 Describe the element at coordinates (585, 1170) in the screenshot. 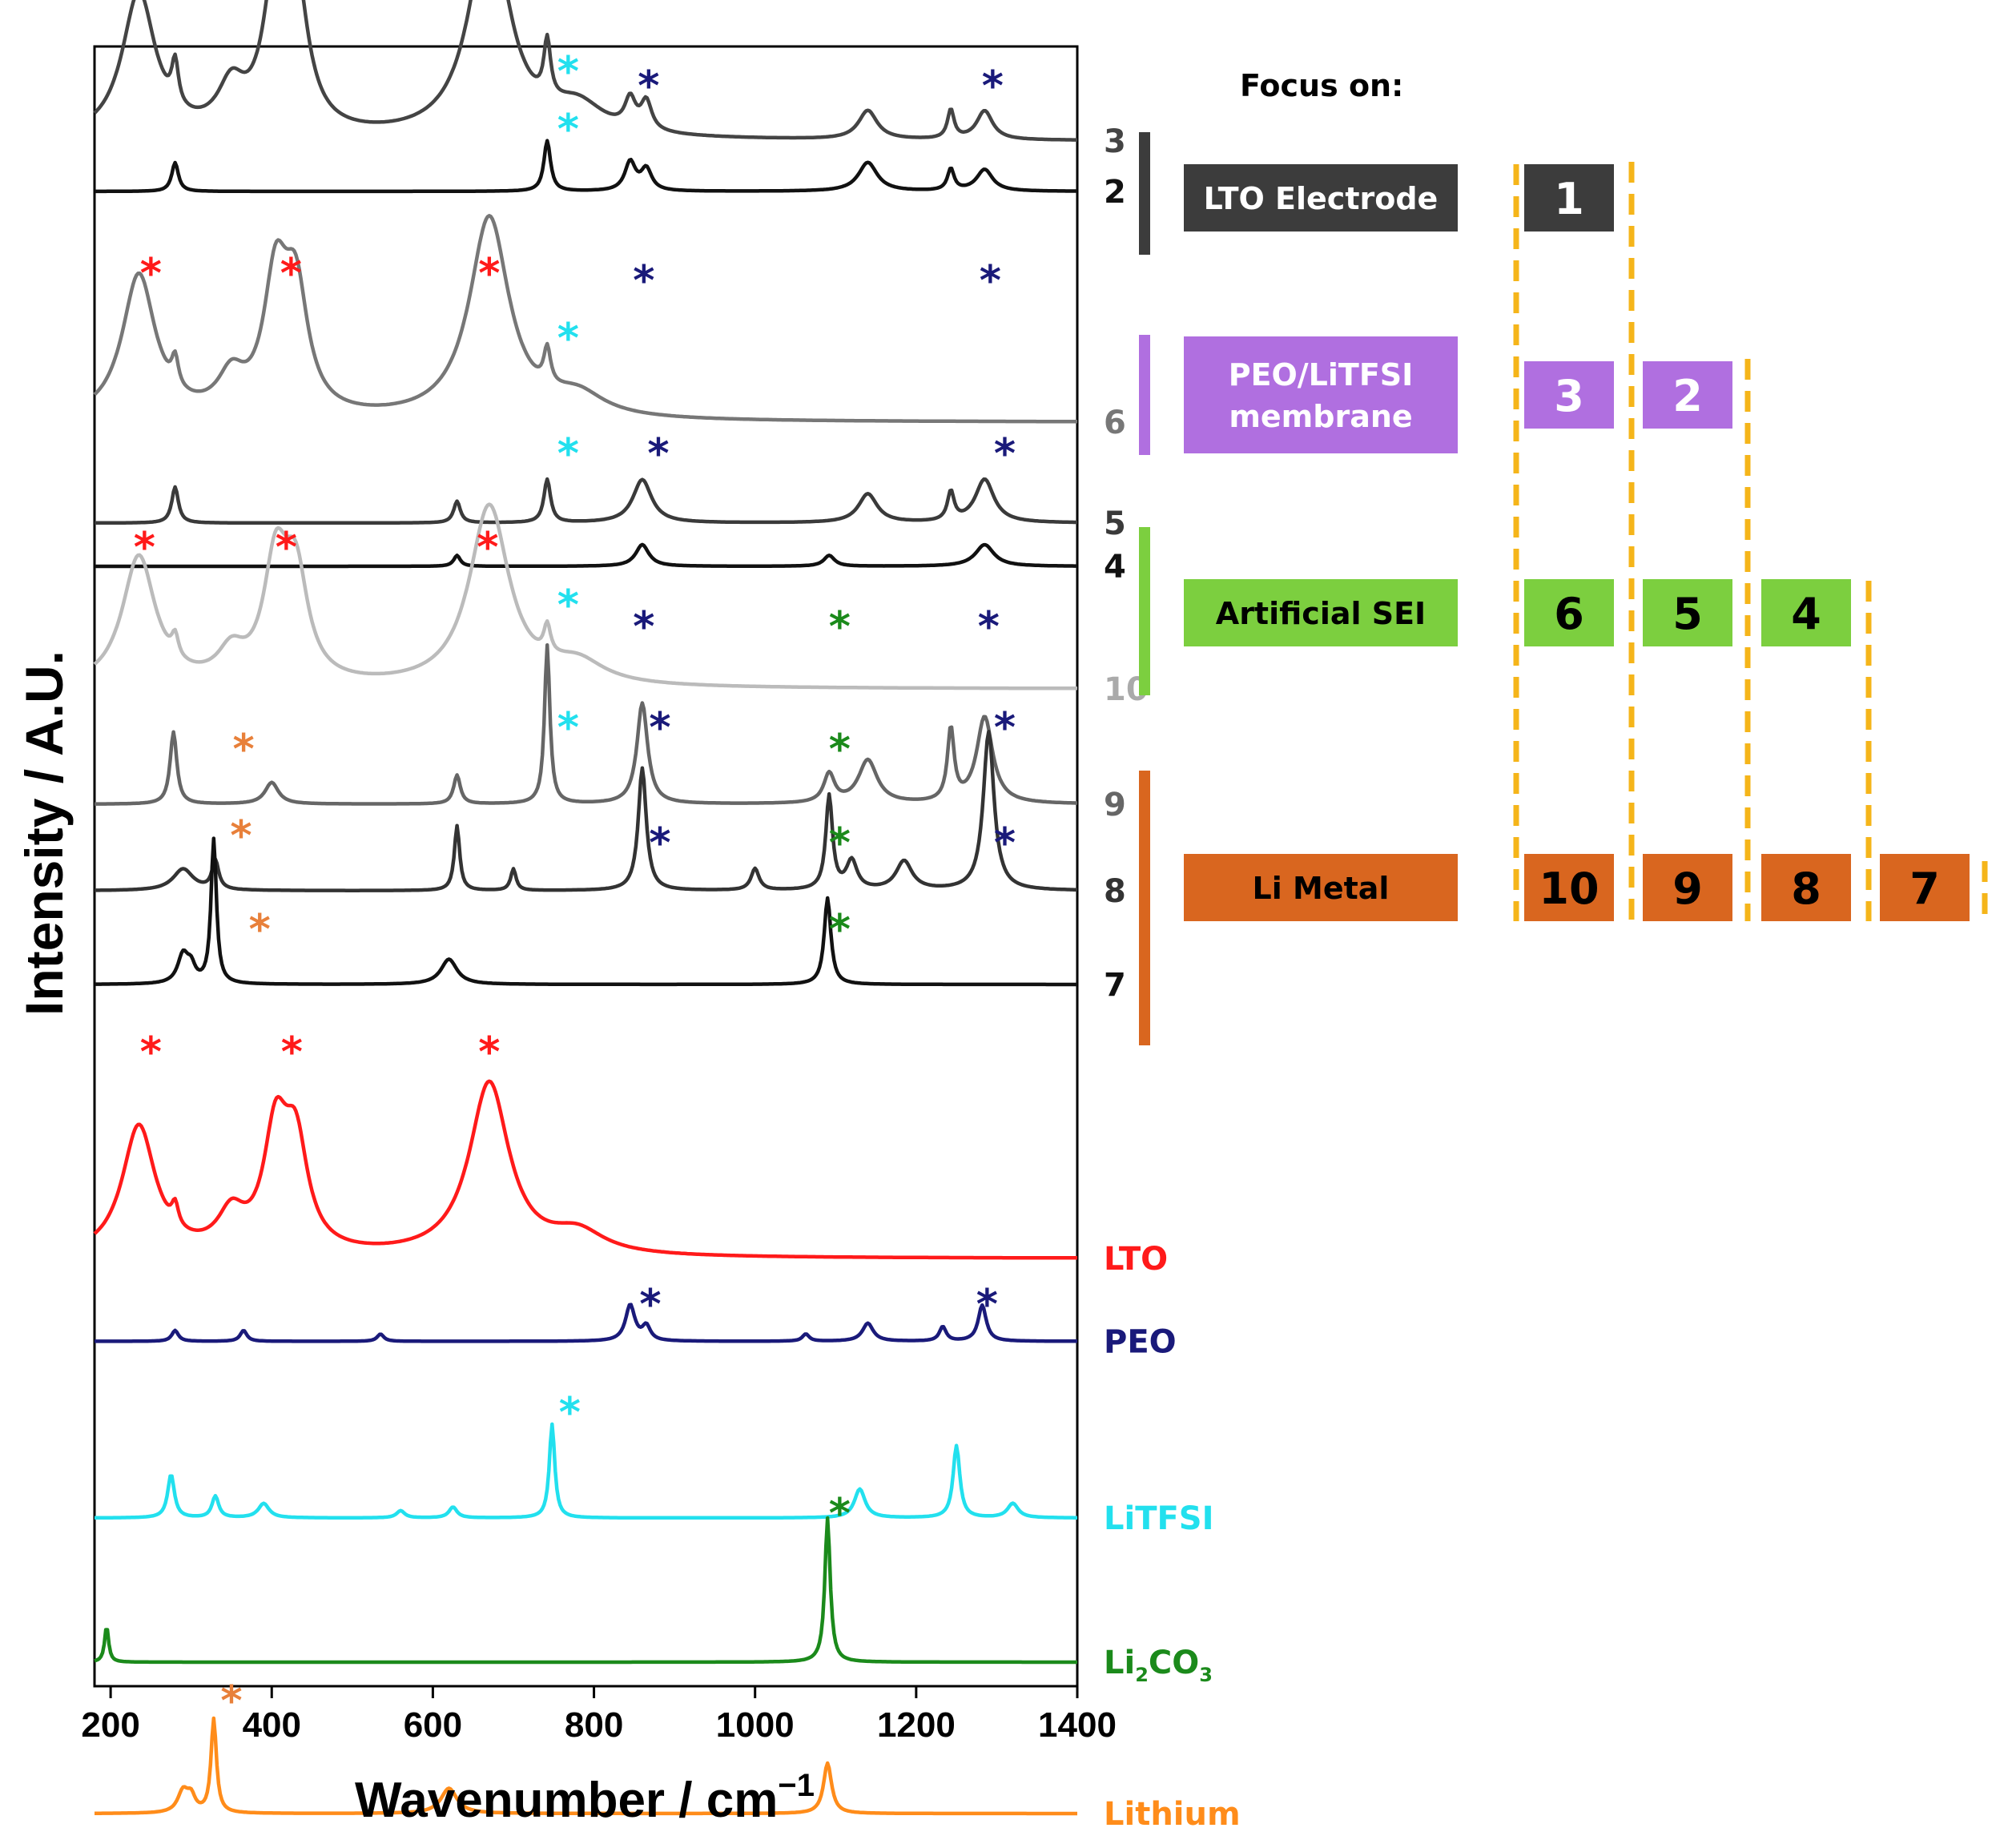

I see `series-line-lto` at that location.